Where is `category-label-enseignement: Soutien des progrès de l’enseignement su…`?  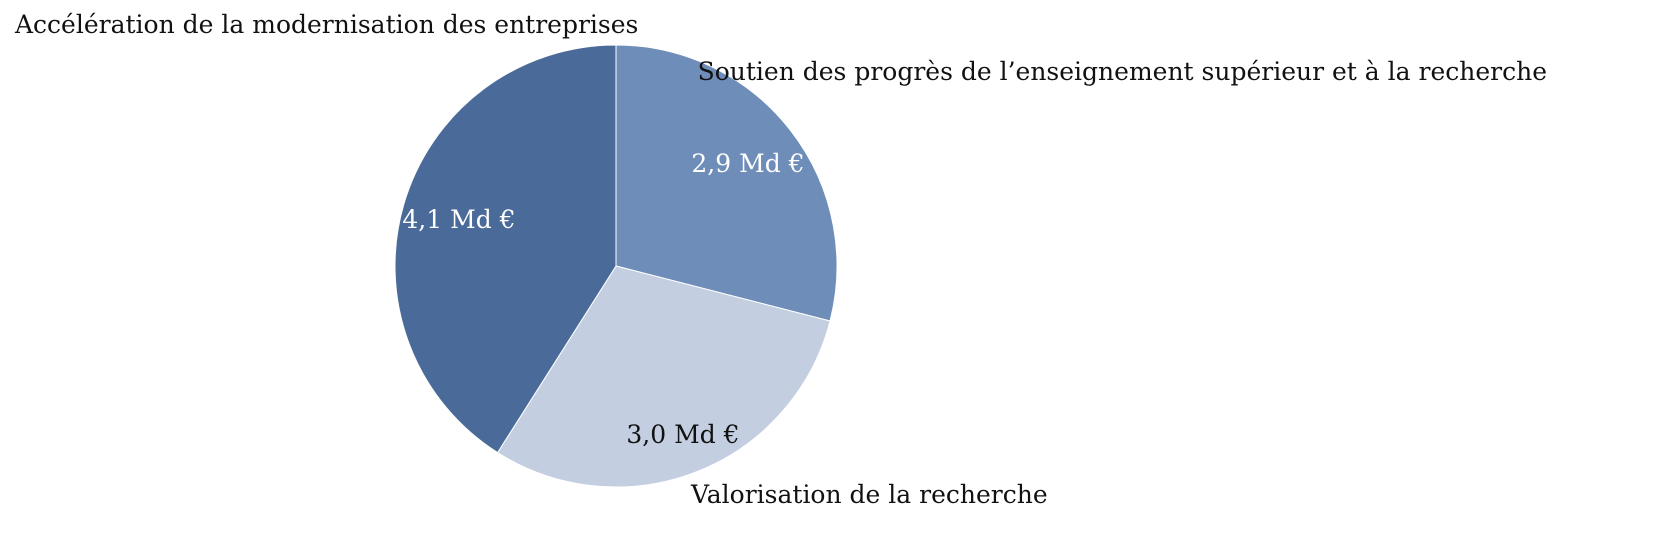
category-label-enseignement: Soutien des progrès de l’enseignement su… is located at coordinates (1122, 71).